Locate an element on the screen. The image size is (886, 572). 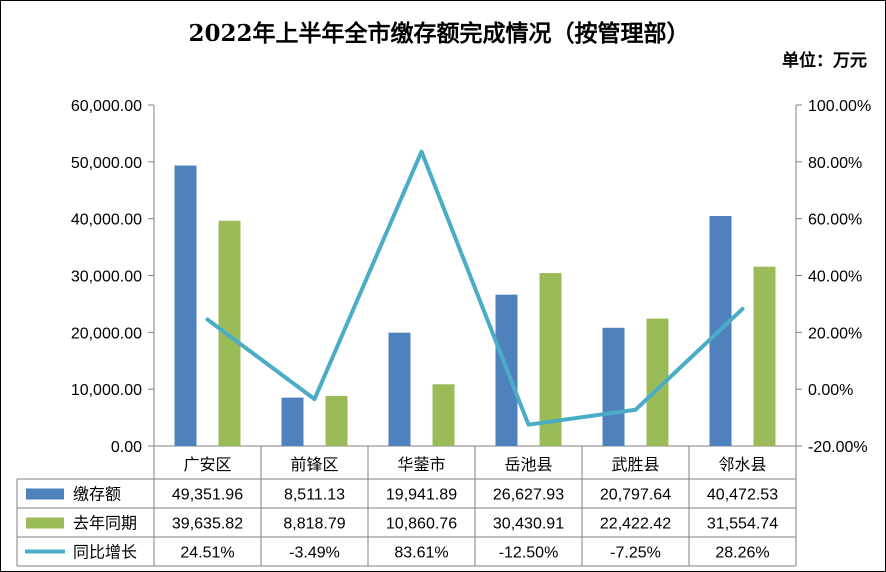
right-tick-label: 20.00% is located at coordinates (835, 333).